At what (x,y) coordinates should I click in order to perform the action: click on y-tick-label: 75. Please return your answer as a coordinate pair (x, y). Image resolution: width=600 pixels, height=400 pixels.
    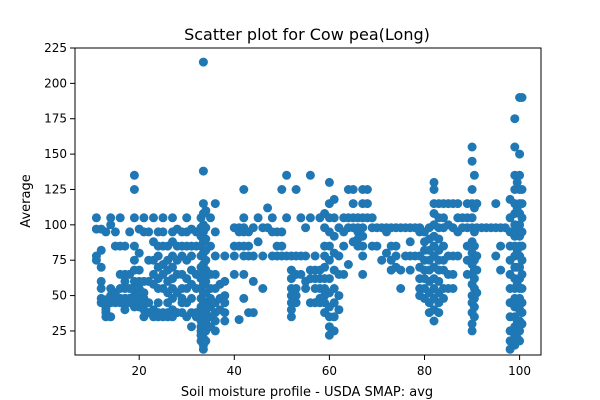
    Looking at the image, I should click on (59, 260).